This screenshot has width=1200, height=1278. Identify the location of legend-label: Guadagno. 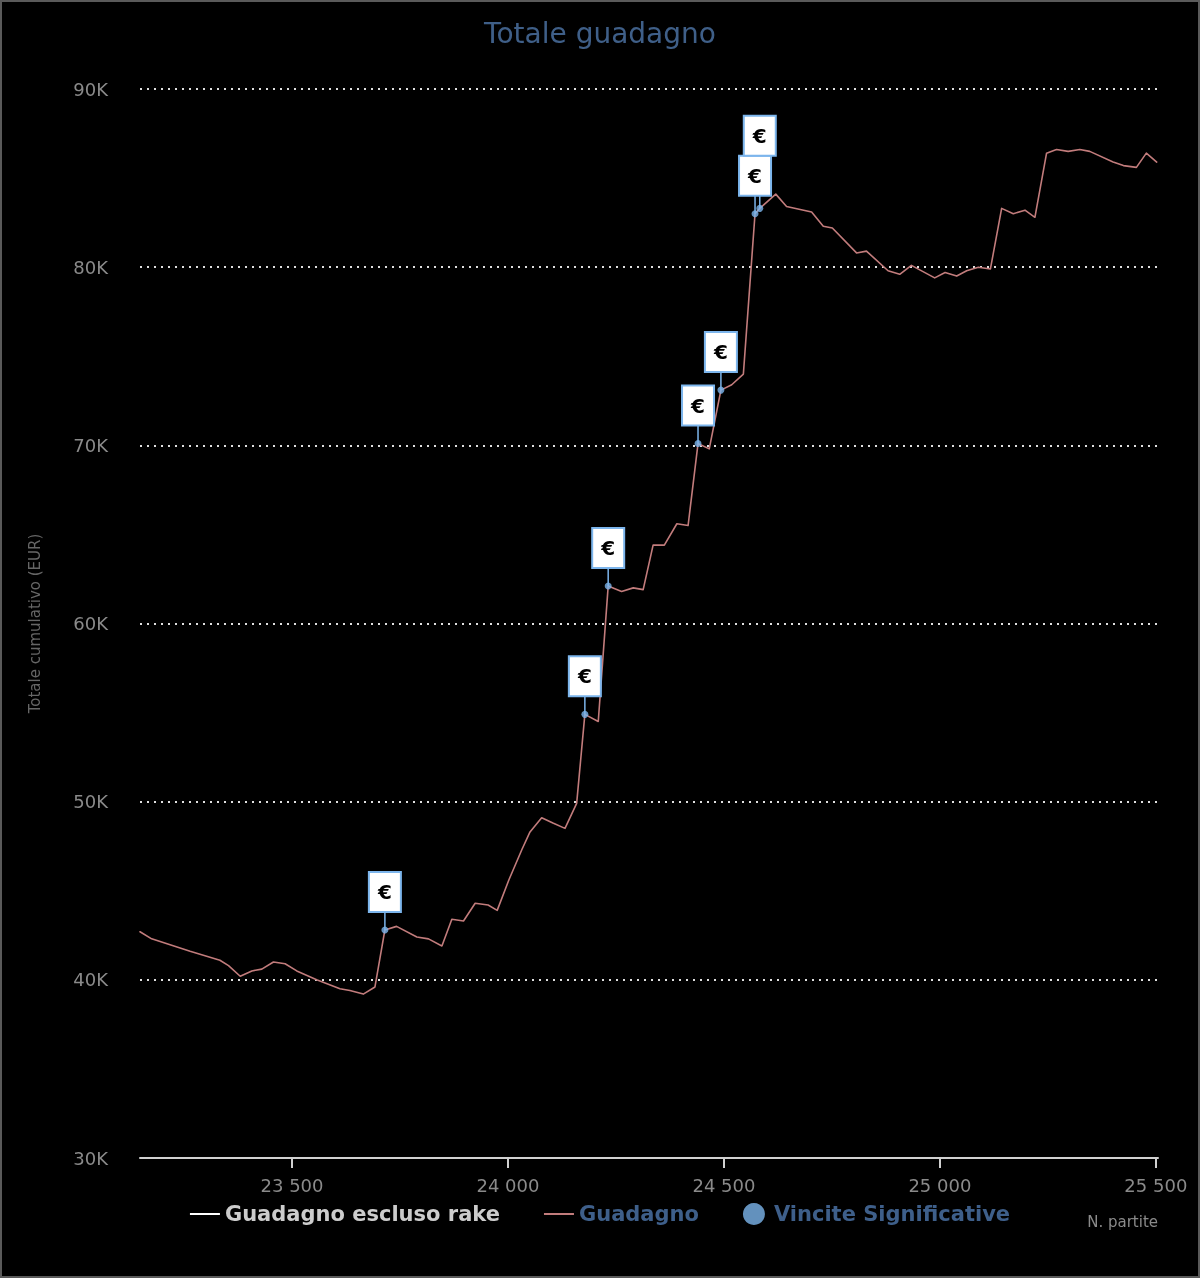
(638, 1214).